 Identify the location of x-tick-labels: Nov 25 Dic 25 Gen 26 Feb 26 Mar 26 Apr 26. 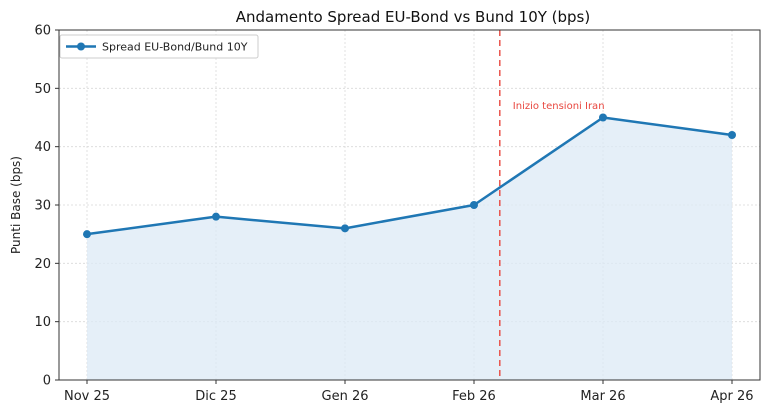
(409, 396).